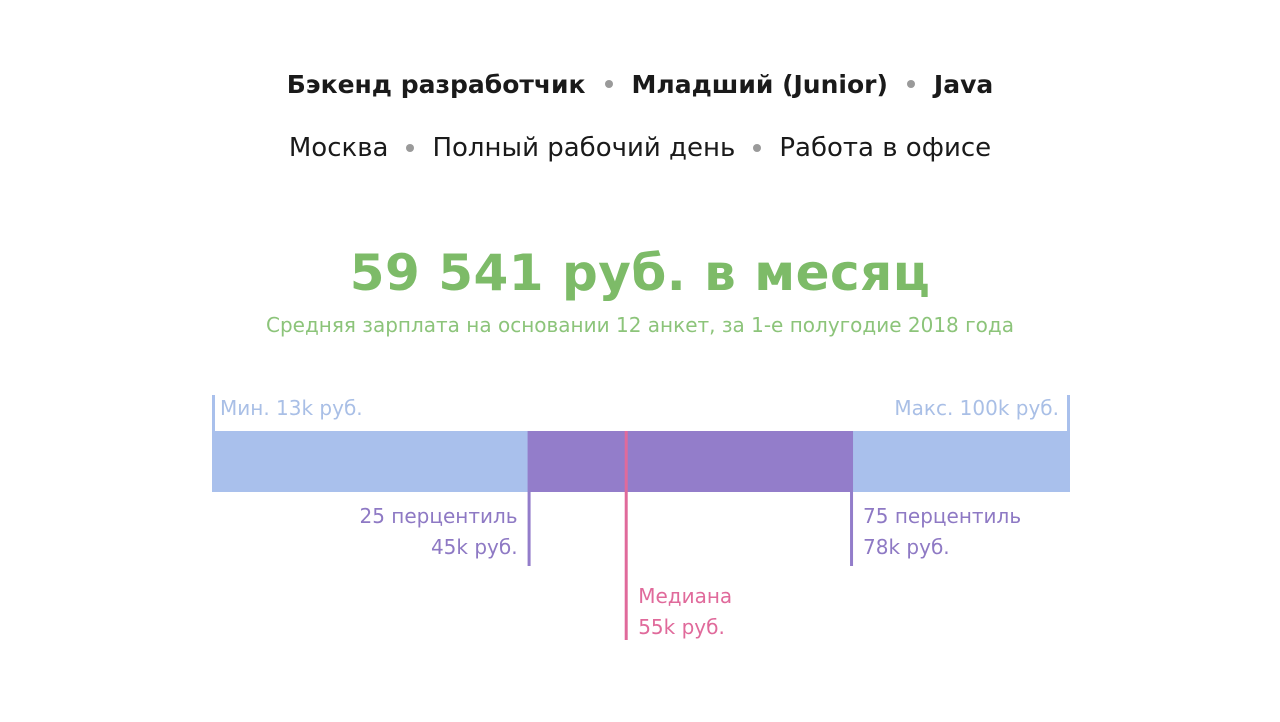  What do you see at coordinates (942, 516) in the screenshot?
I see `p75-title: 75 перцентиль` at bounding box center [942, 516].